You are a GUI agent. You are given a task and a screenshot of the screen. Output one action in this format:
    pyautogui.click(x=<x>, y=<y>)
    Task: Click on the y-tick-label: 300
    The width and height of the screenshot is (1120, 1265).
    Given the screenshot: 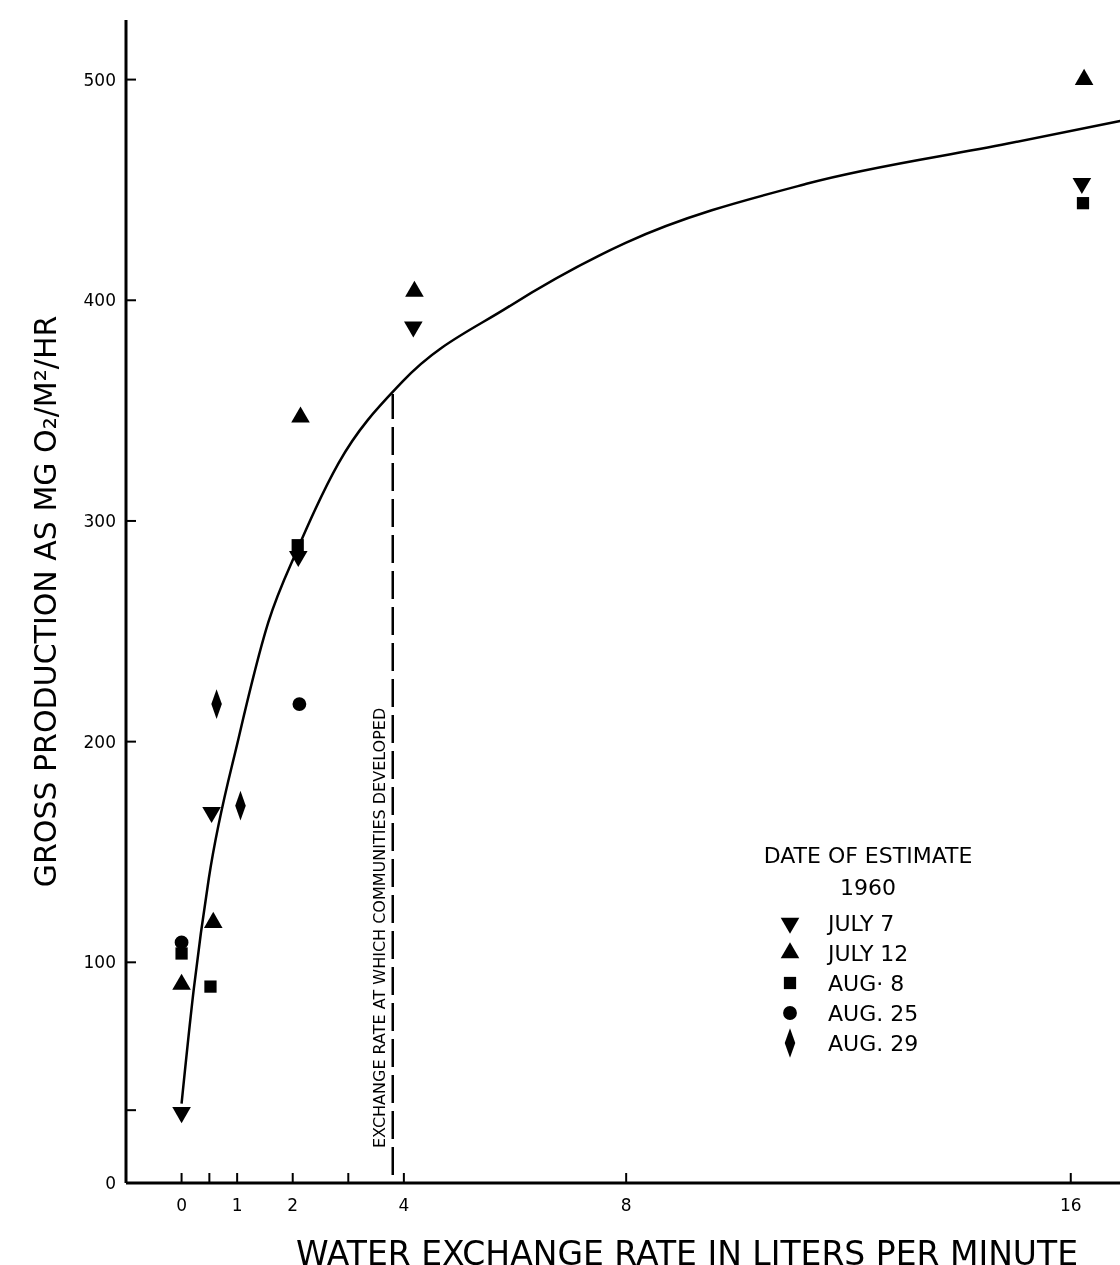 What is the action you would take?
    pyautogui.click(x=99, y=520)
    